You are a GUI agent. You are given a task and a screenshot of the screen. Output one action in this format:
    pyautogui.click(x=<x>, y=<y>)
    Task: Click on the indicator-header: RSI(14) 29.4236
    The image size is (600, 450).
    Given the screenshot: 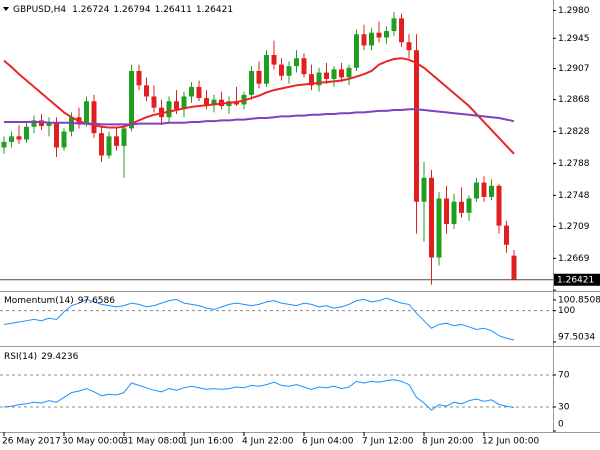 What is the action you would take?
    pyautogui.click(x=41, y=357)
    